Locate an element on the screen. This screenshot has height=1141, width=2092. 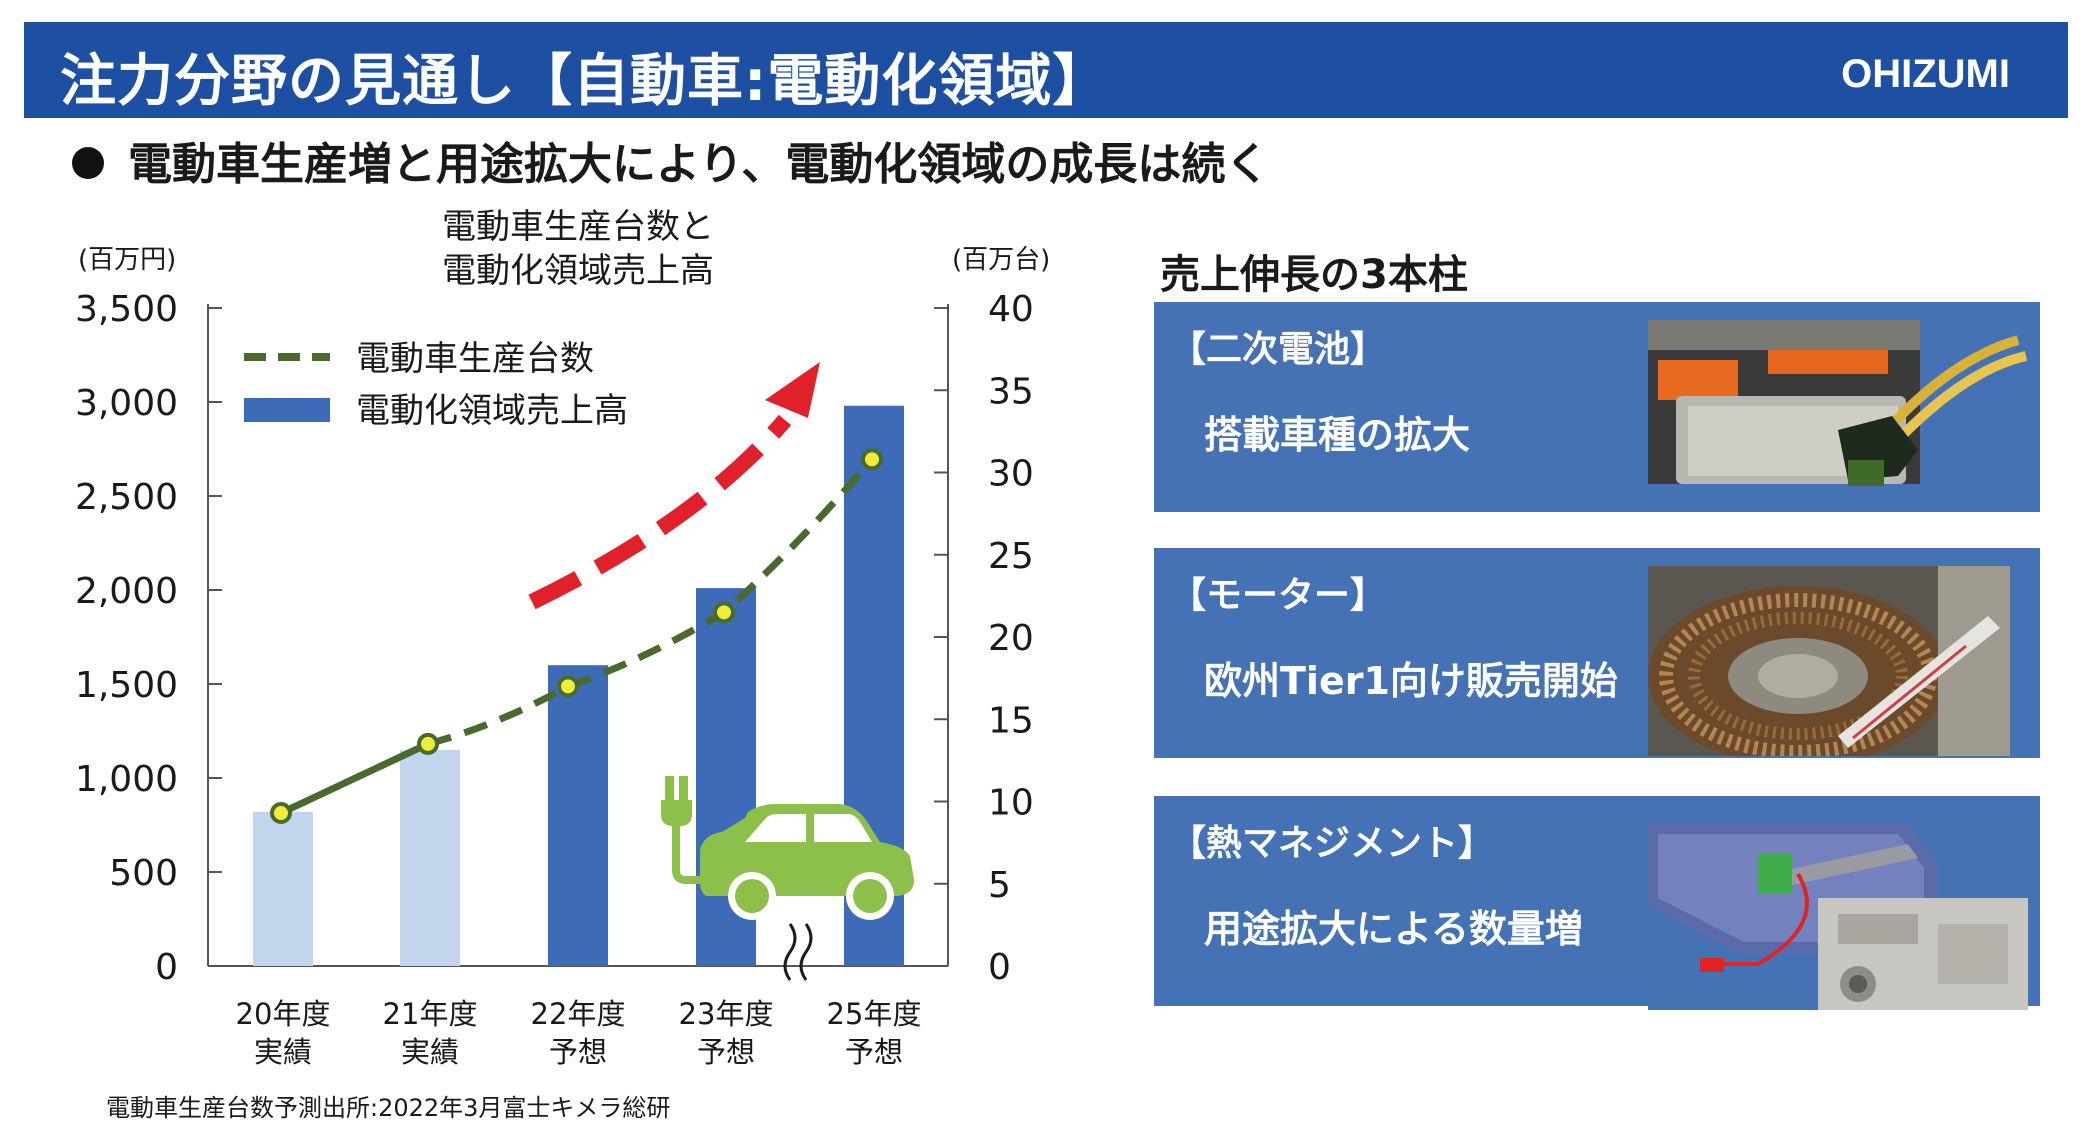
right-tick-label: 5 is located at coordinates (999, 885).